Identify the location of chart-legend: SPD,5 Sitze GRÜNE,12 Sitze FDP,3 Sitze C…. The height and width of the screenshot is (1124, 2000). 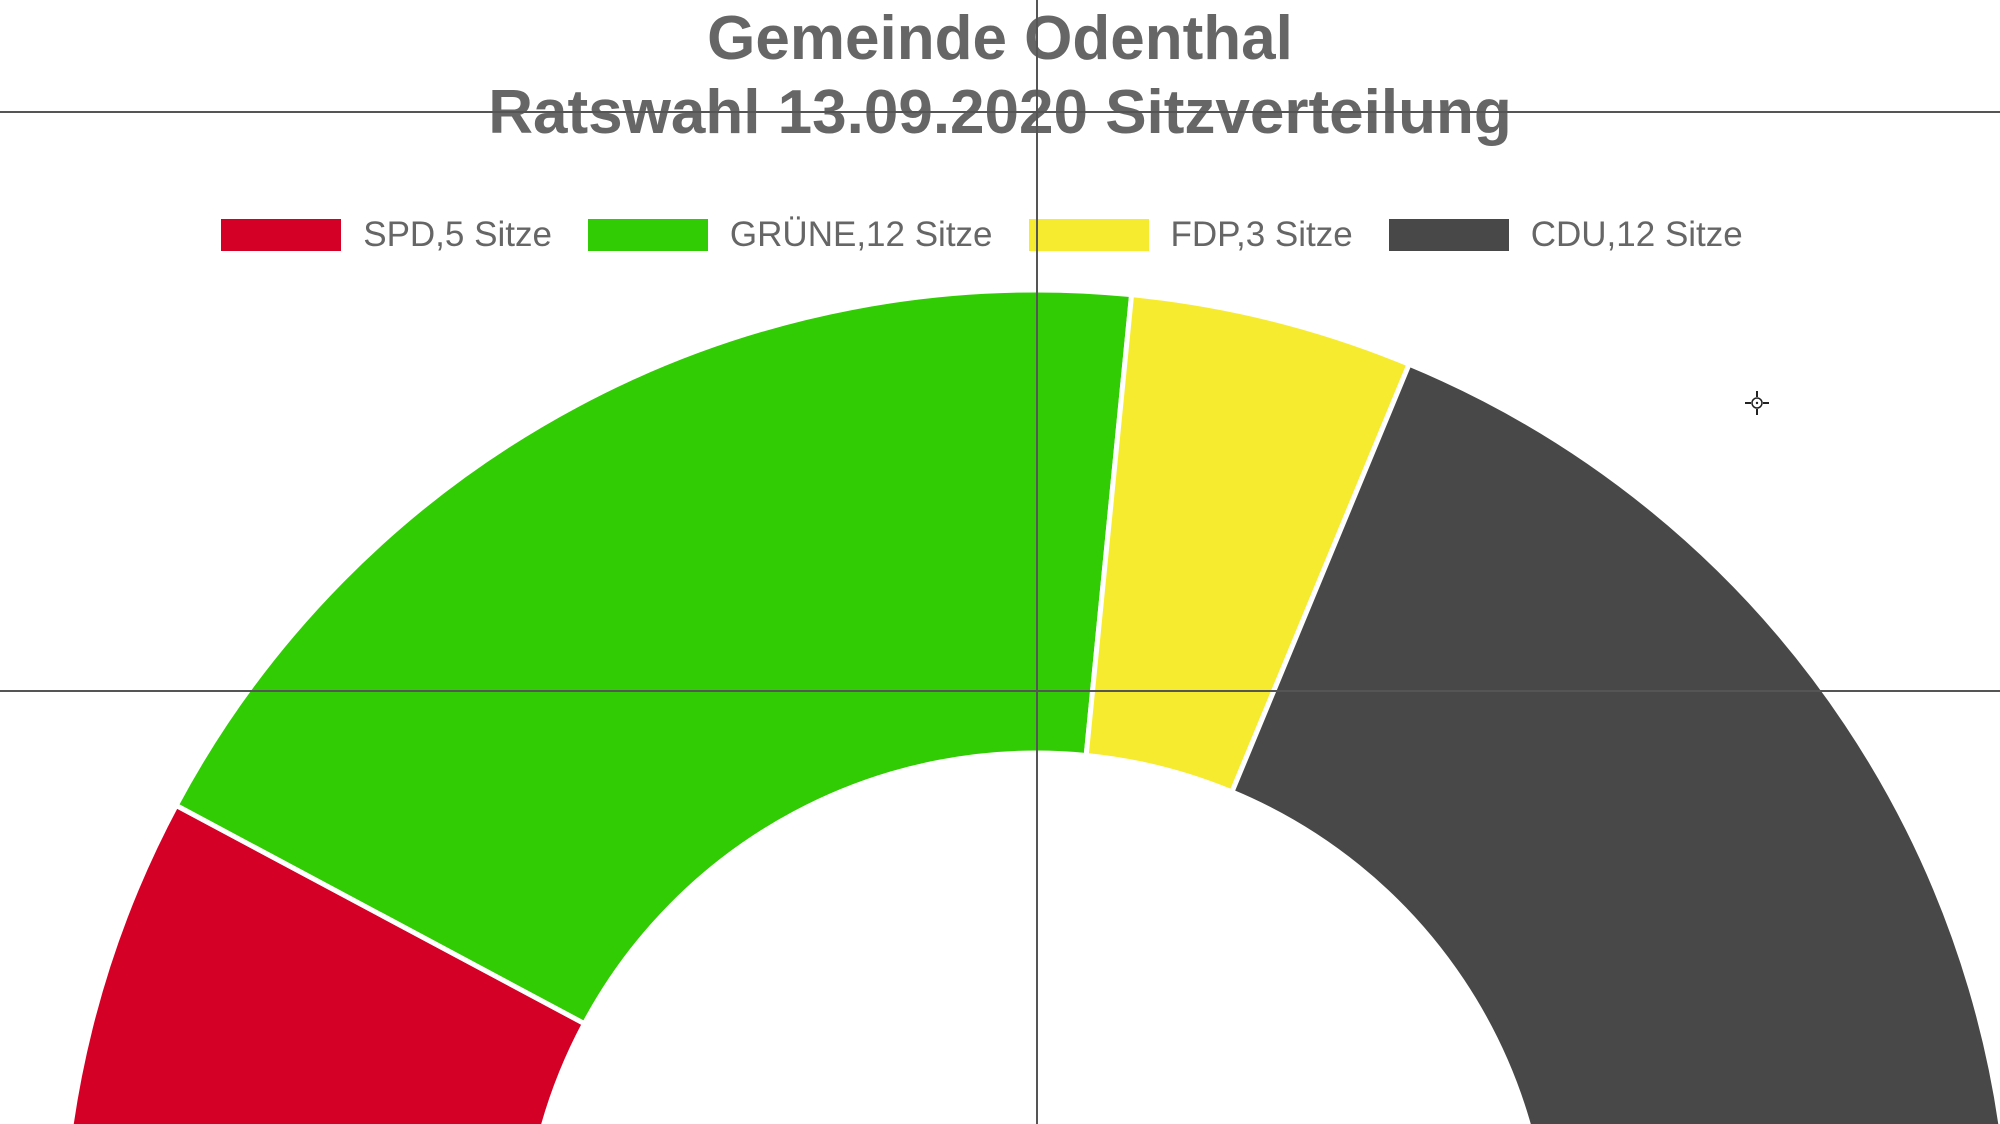
(1000, 235).